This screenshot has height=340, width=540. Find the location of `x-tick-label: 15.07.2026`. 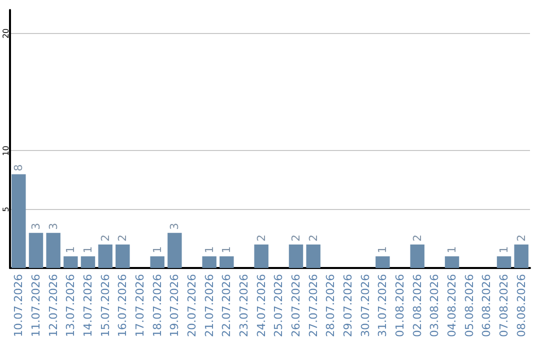

x-tick-label: 15.07.2026 is located at coordinates (105, 306).